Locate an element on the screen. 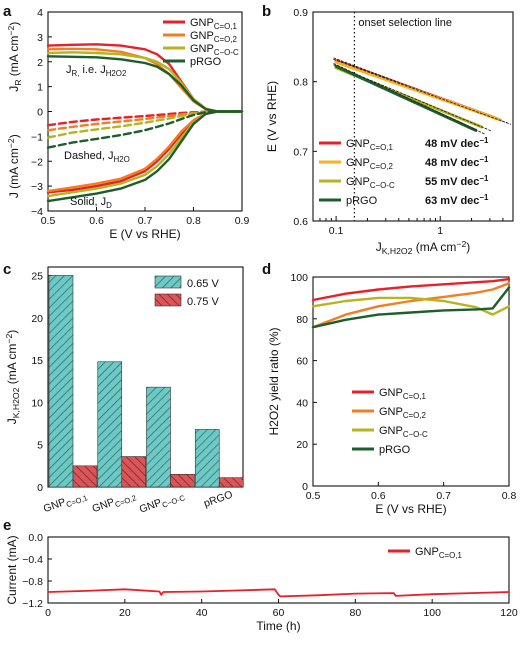  x-tick-label-e: 20 is located at coordinates (125, 613).